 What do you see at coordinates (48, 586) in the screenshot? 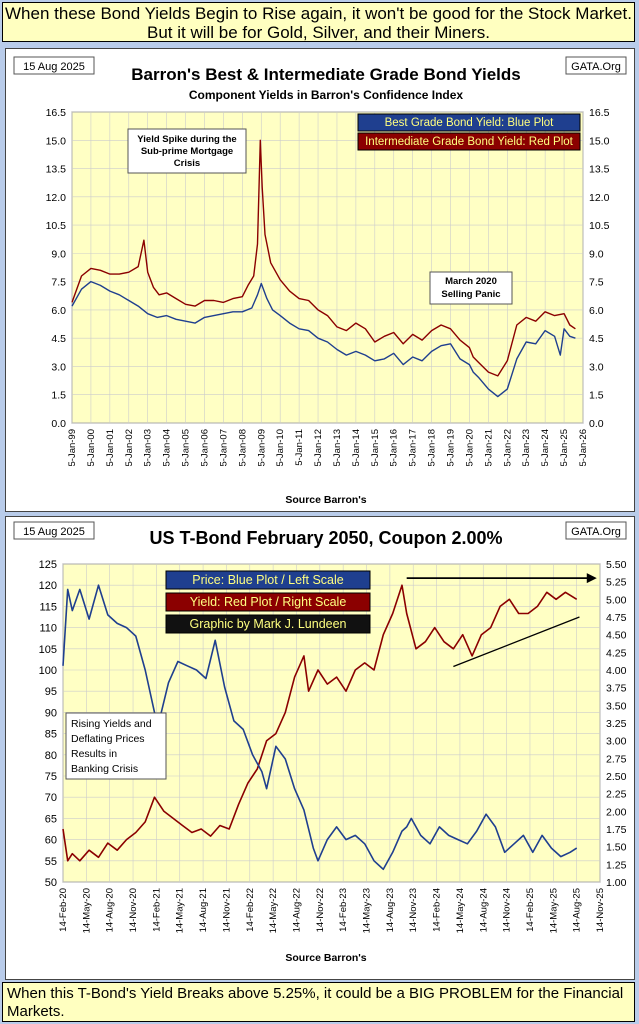
I see `y-tick-label-left: 120` at bounding box center [48, 586].